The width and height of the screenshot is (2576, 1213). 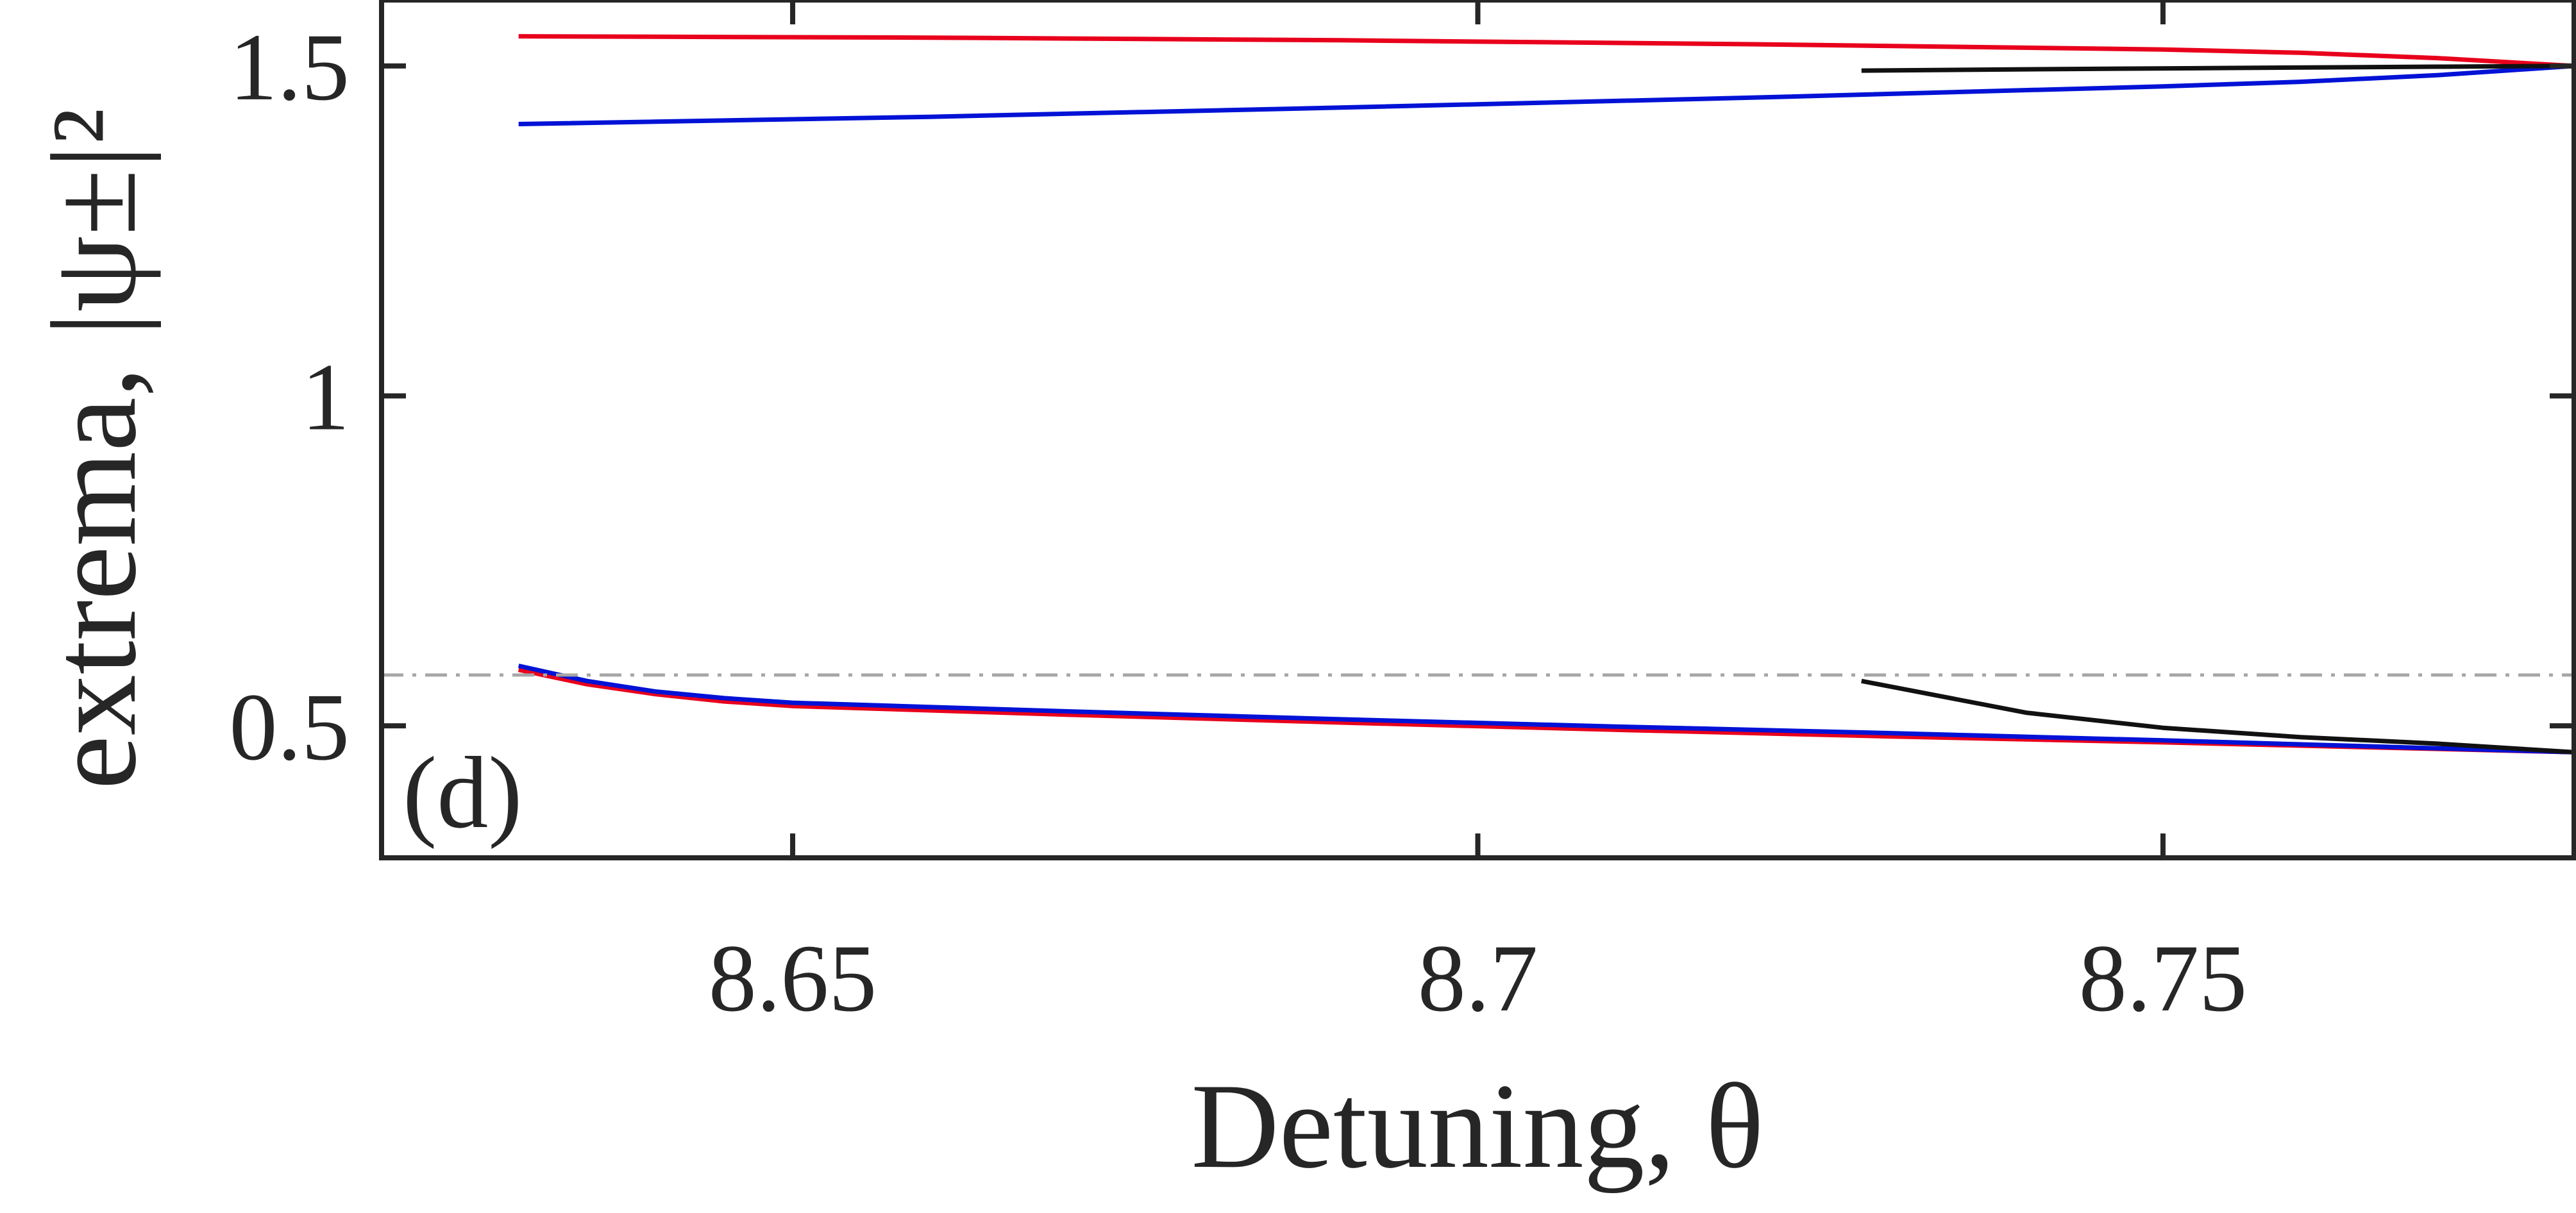 What do you see at coordinates (463, 792) in the screenshot?
I see `panel-label: (d)` at bounding box center [463, 792].